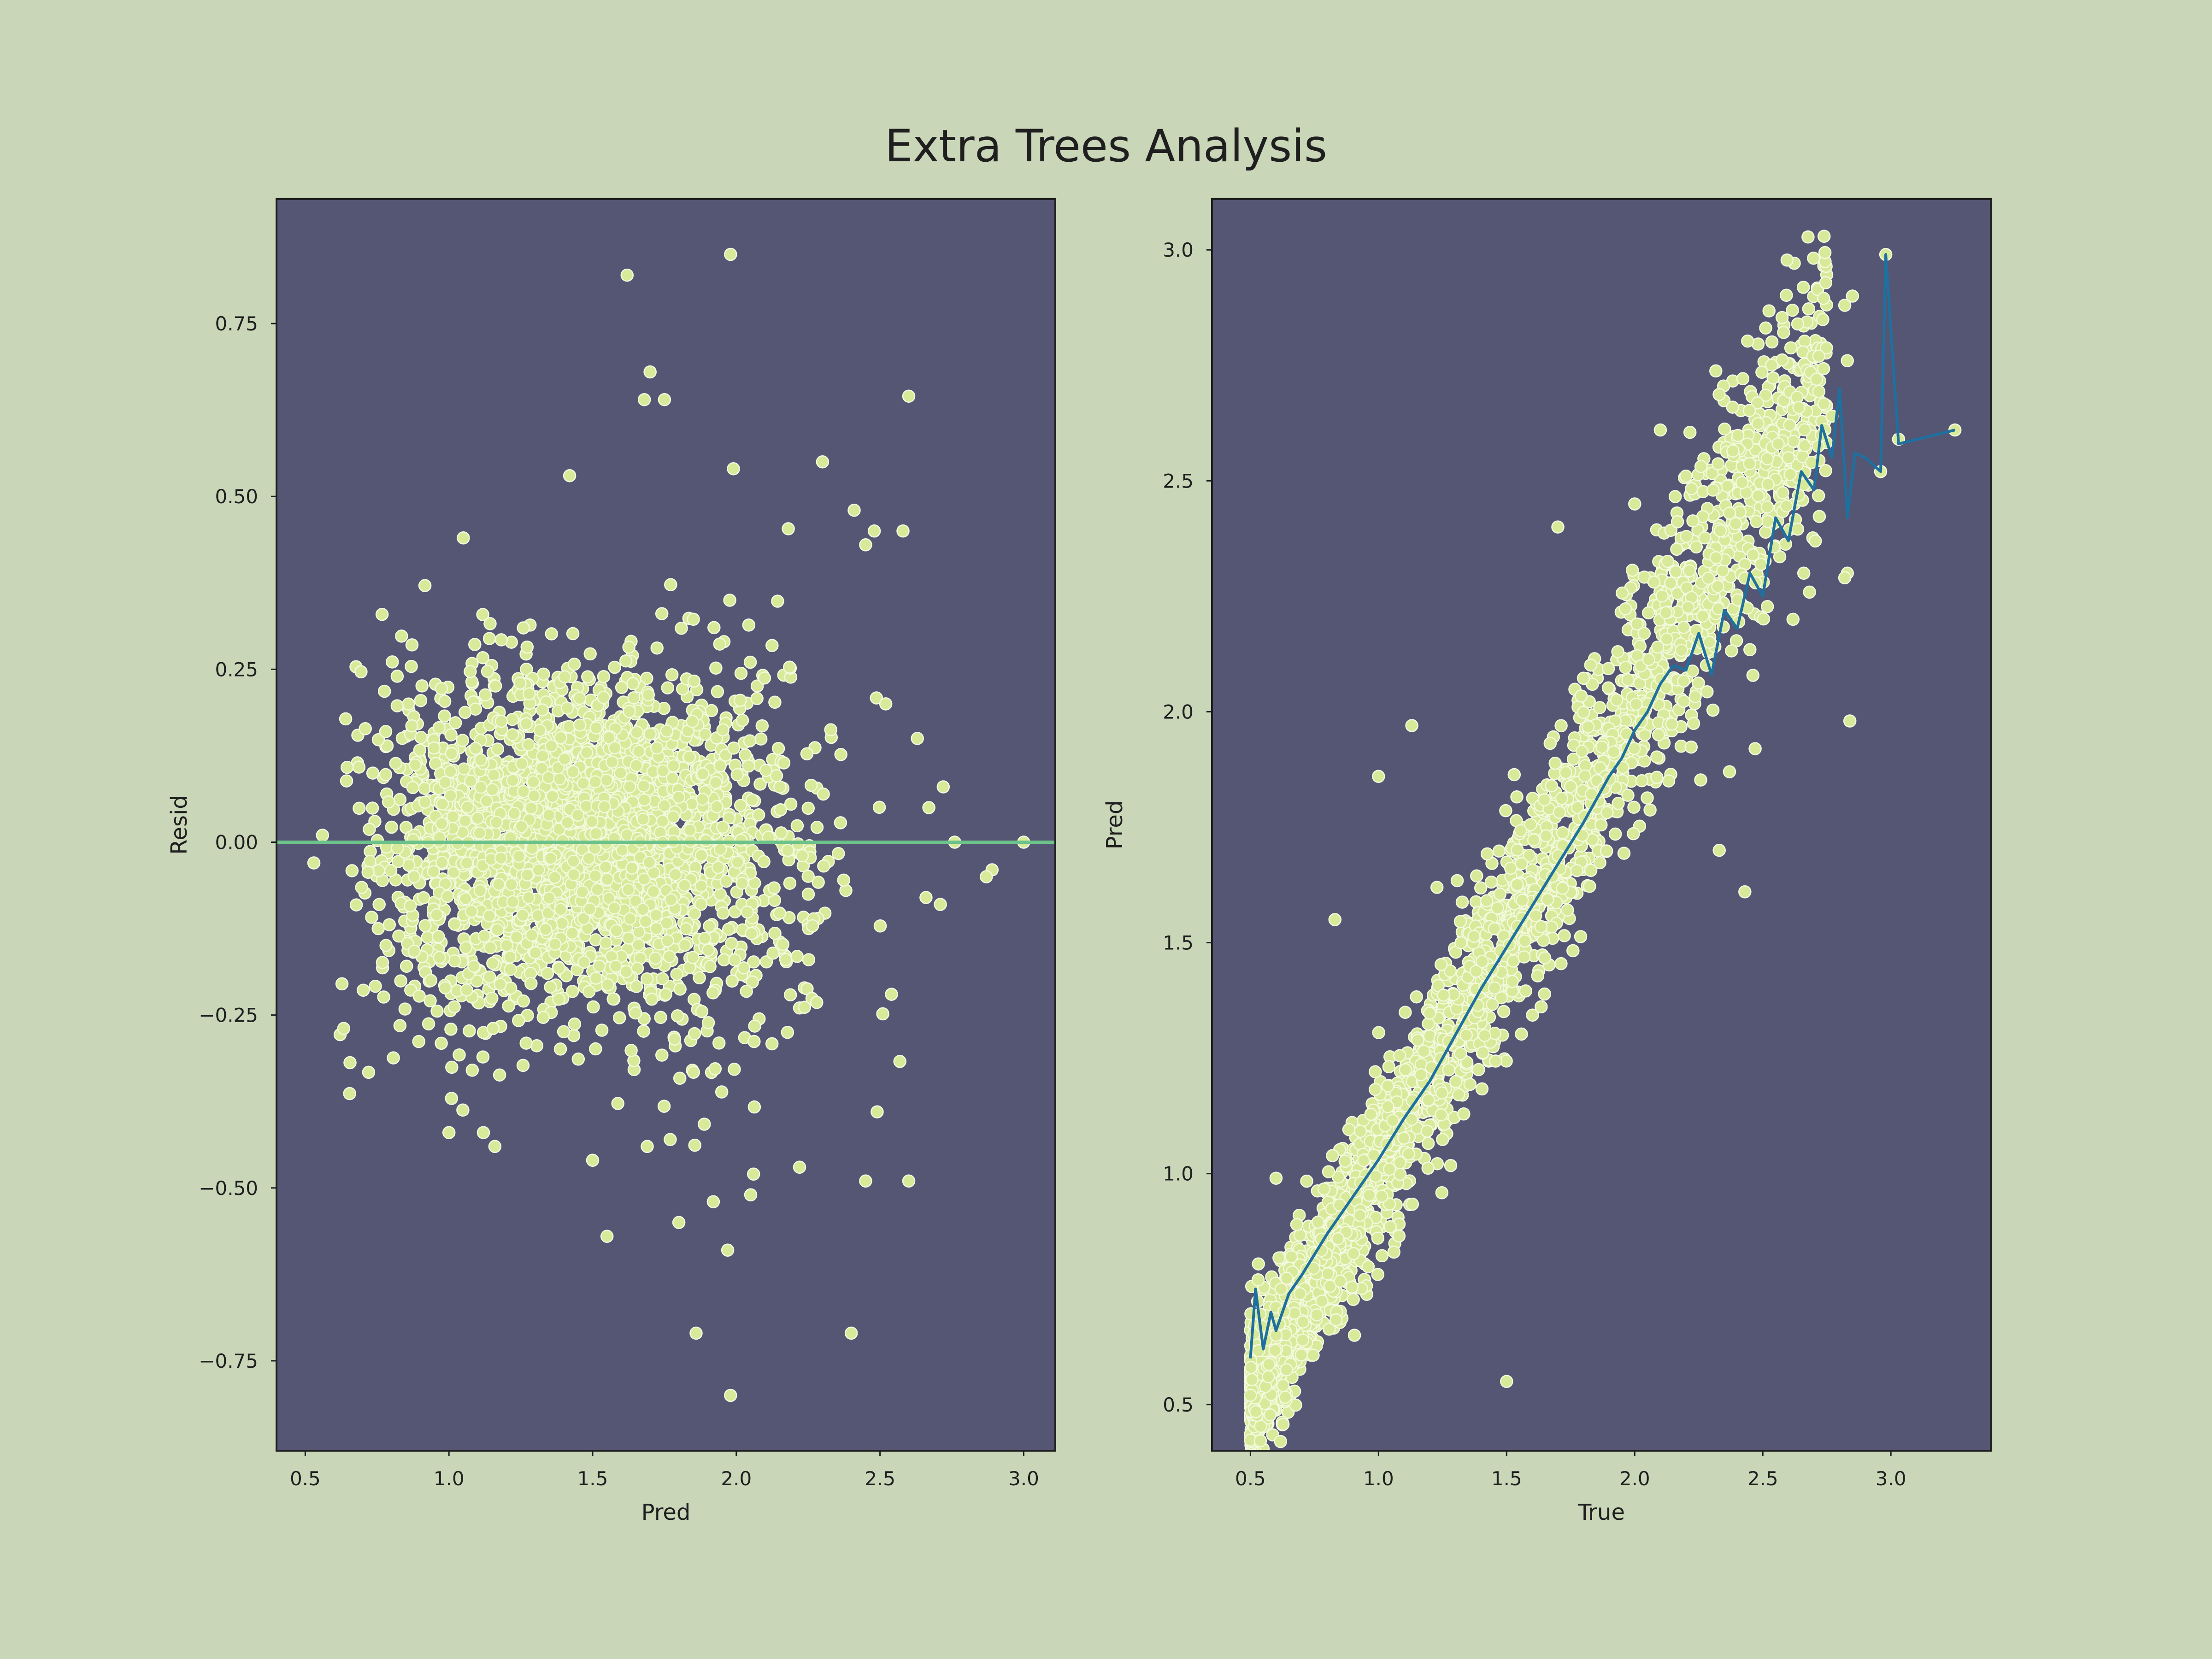 This screenshot has height=1659, width=2212. I want to click on y-tick-label: −0.25, so click(228, 1015).